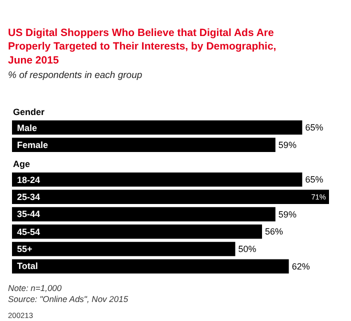  Describe the element at coordinates (35, 288) in the screenshot. I see `text: Note: n=1,000` at that location.